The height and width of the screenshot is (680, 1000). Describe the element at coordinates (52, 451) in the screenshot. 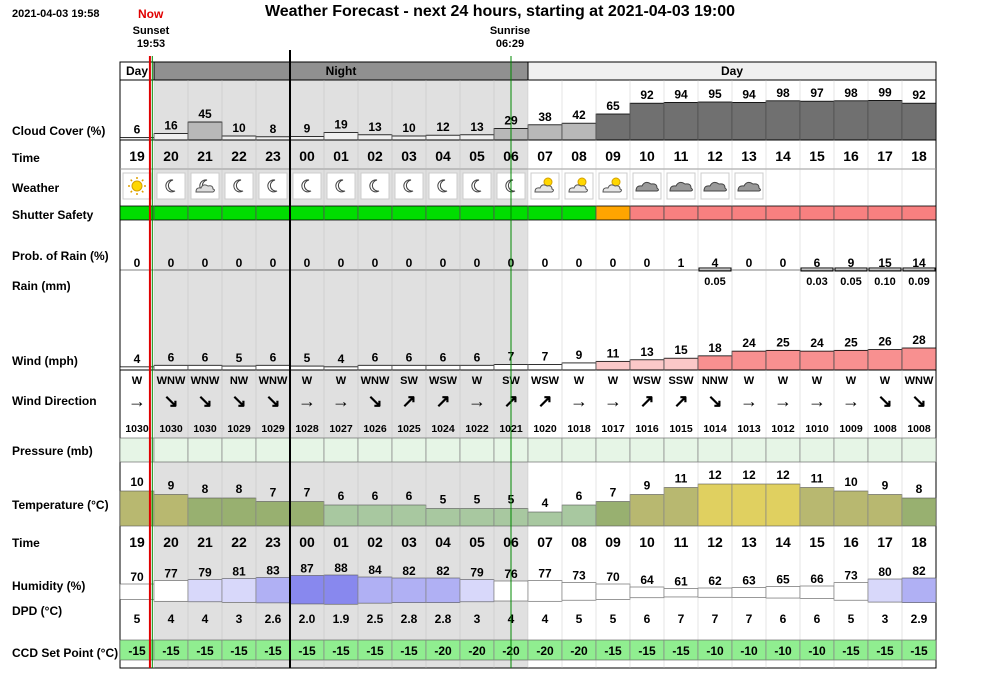

I see `row-label-pressure: Pressure (mb)` at that location.